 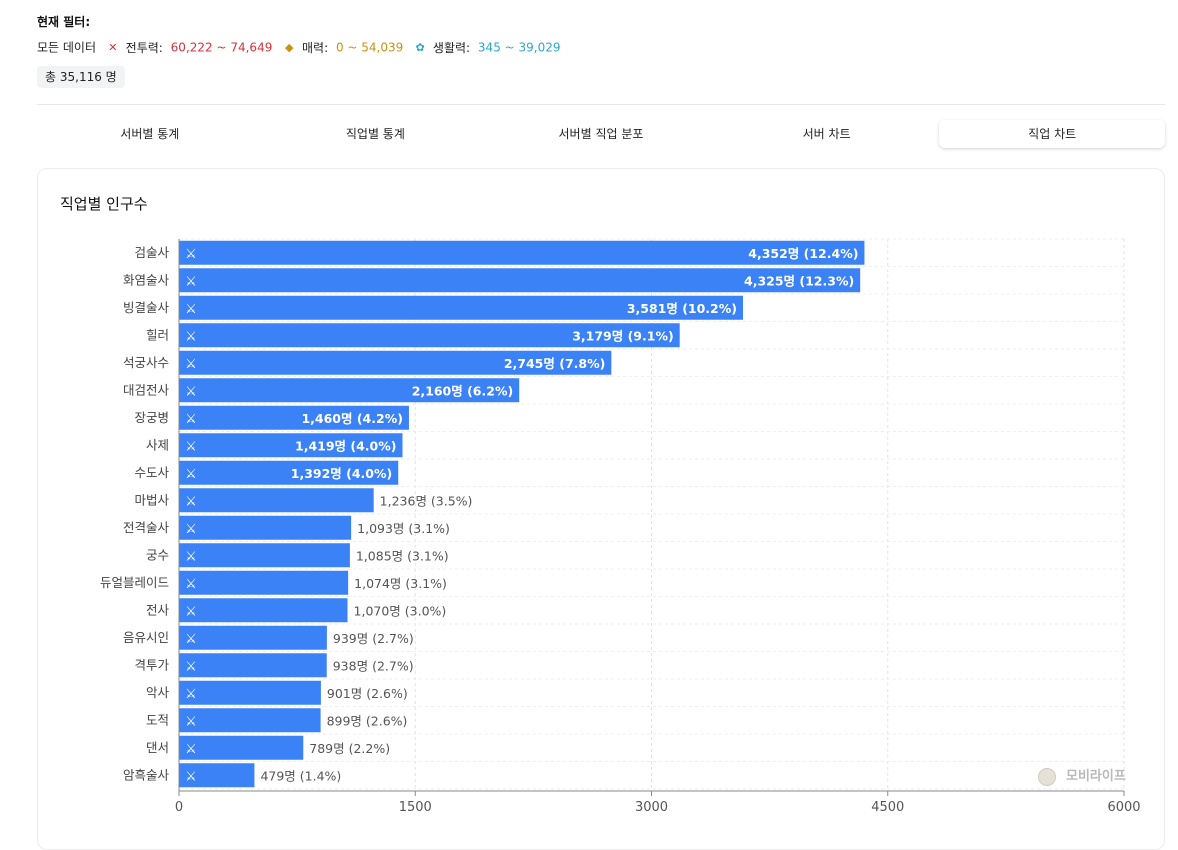 I want to click on category-label: 음유시인, so click(x=146, y=637).